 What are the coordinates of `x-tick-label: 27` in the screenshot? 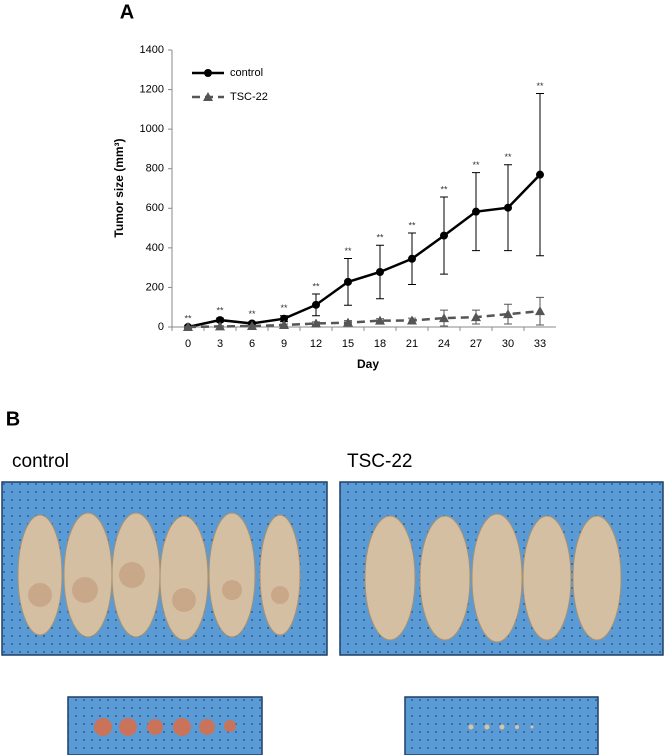 It's located at (476, 344).